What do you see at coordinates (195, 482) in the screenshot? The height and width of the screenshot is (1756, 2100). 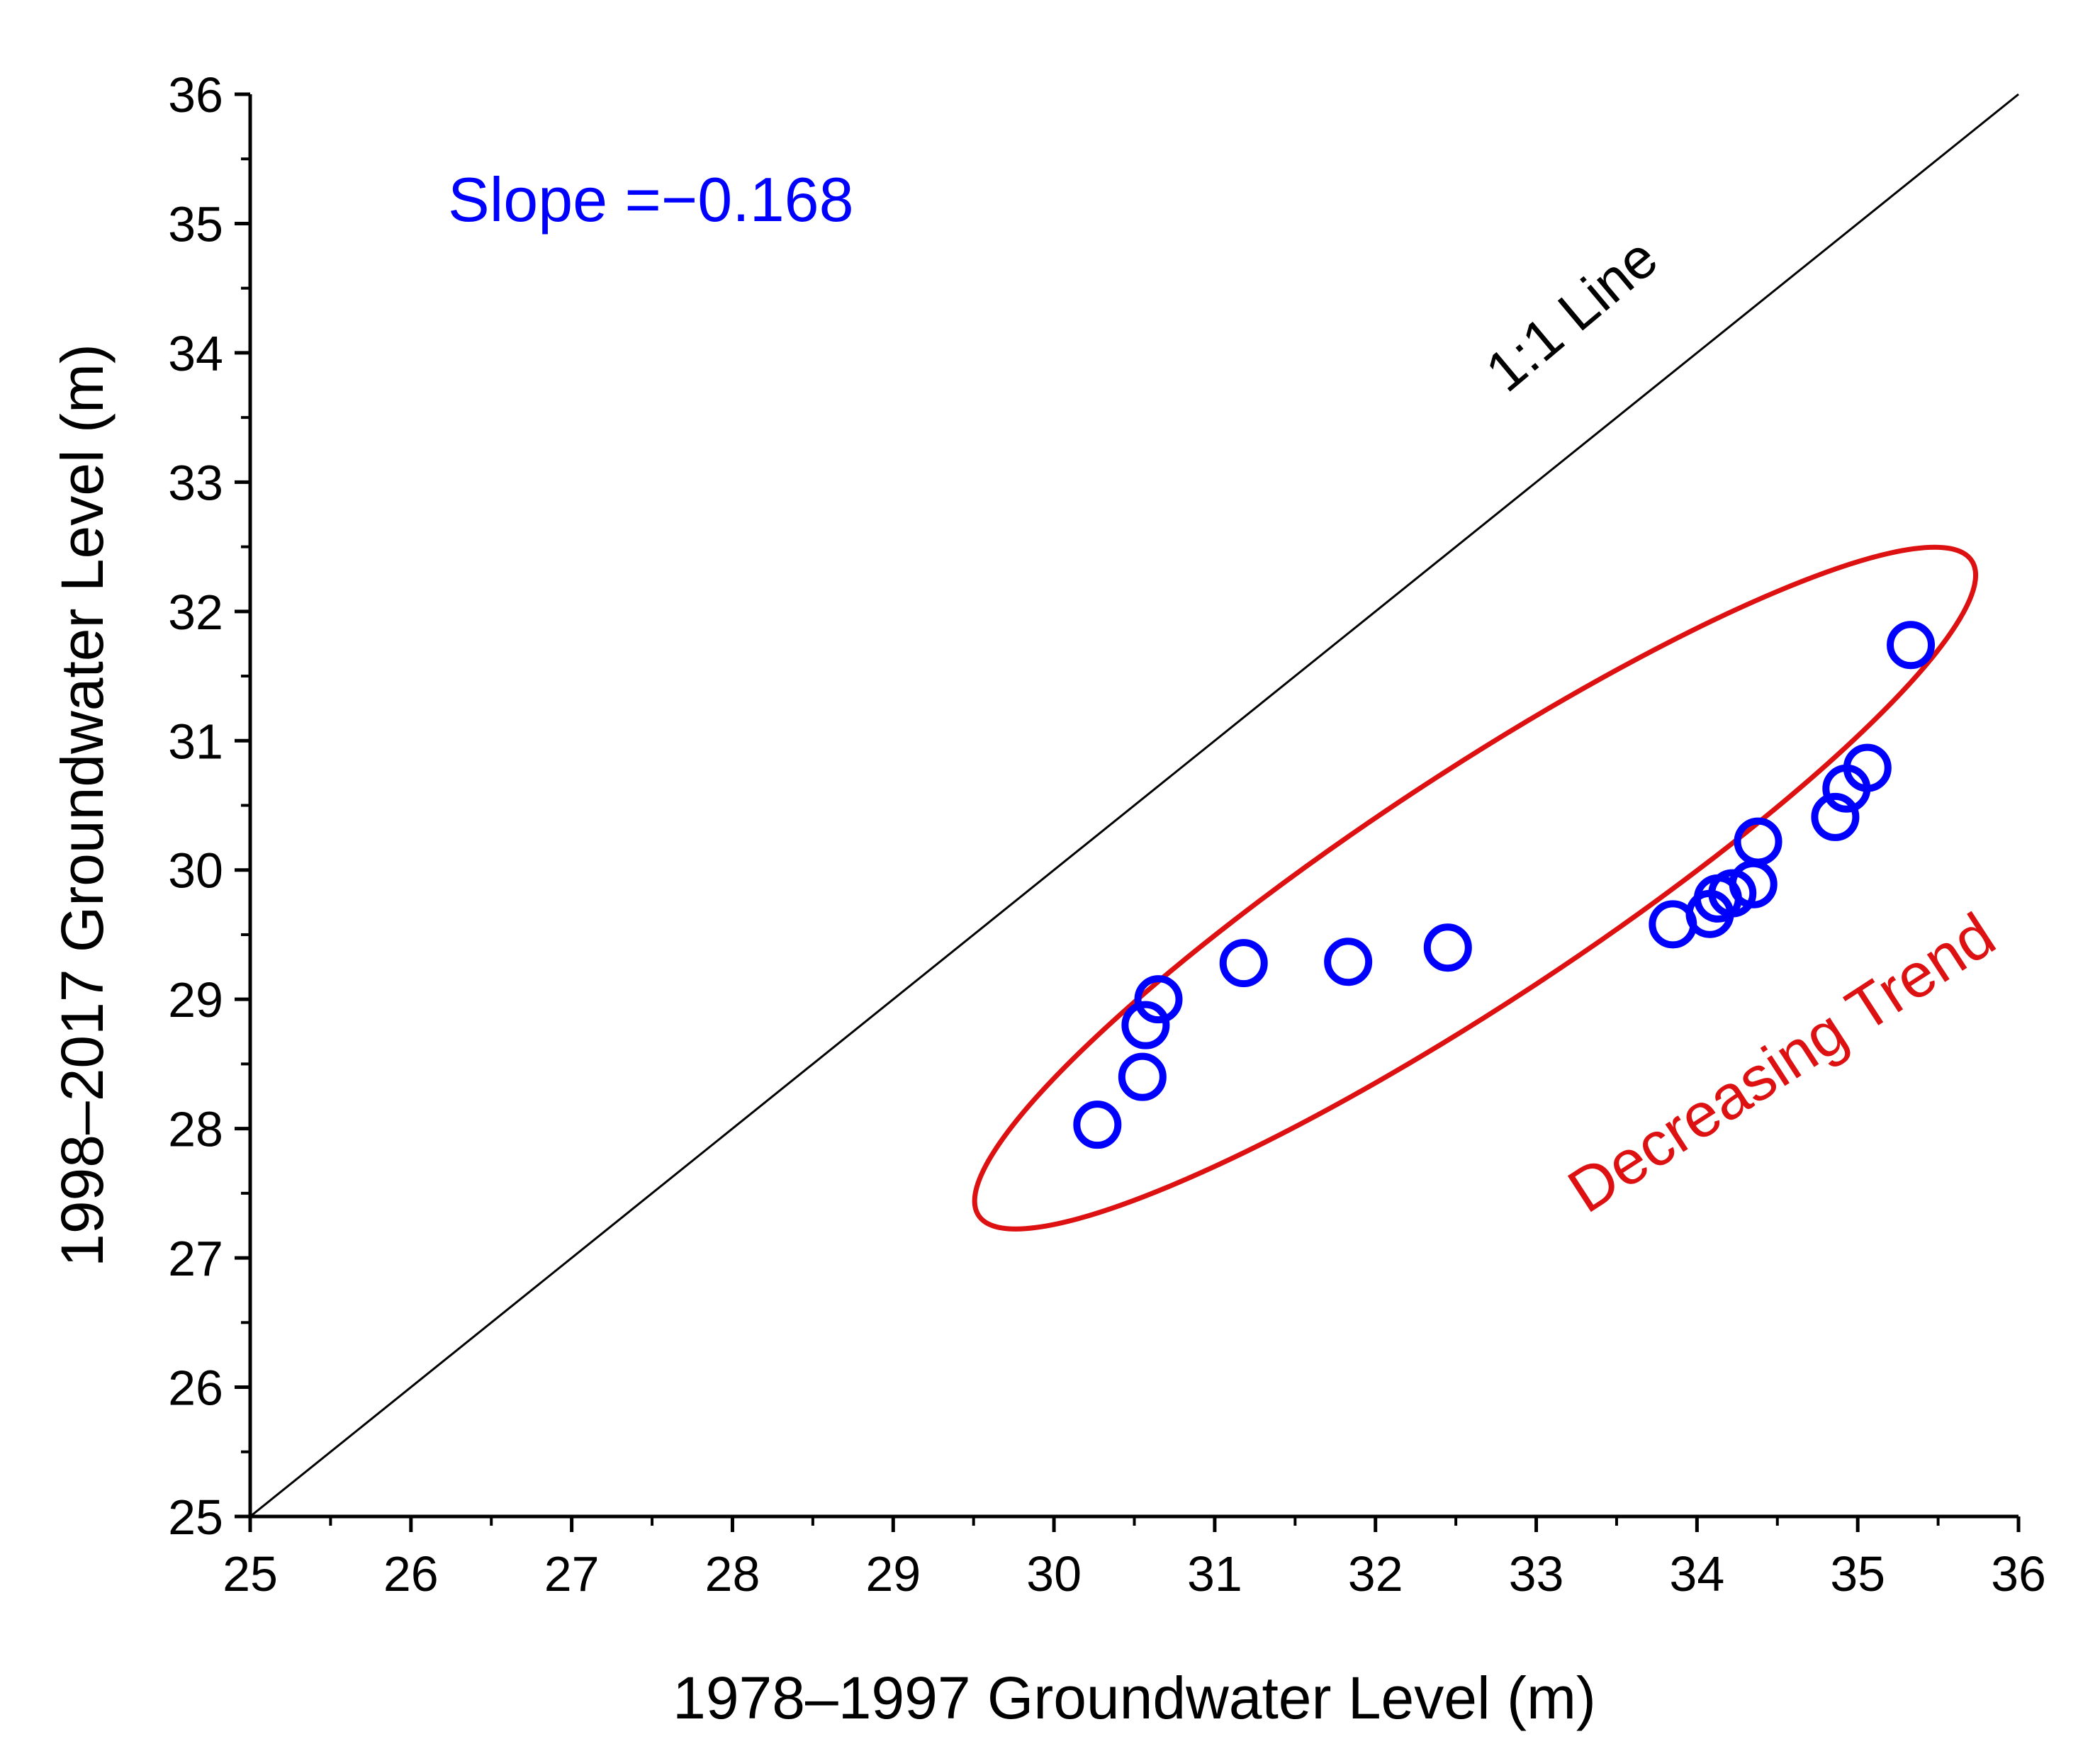 I see `y-tick-label: 33` at bounding box center [195, 482].